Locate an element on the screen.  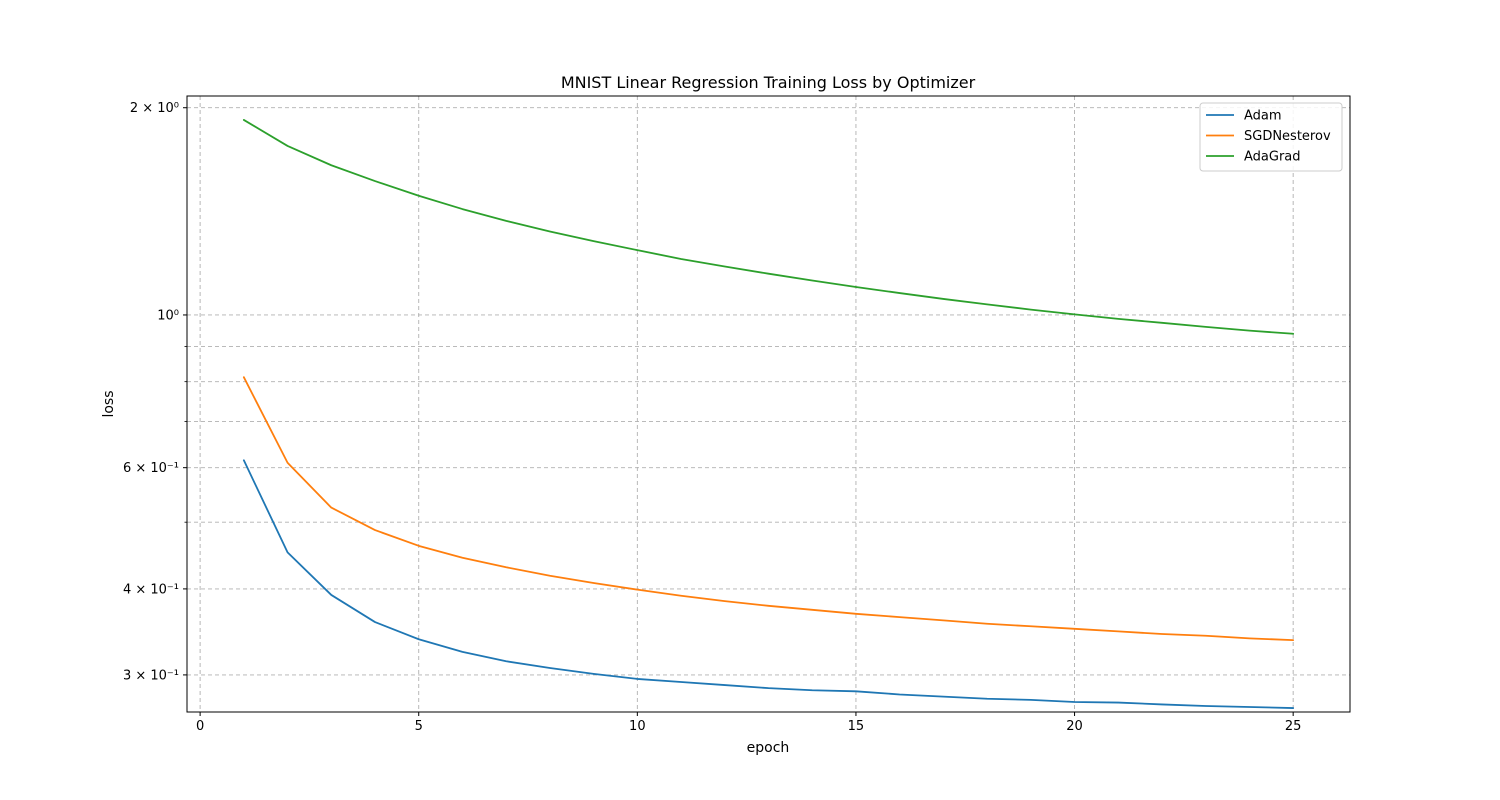
legend: Adam SGDNesterov AdaGrad is located at coordinates (1271, 137).